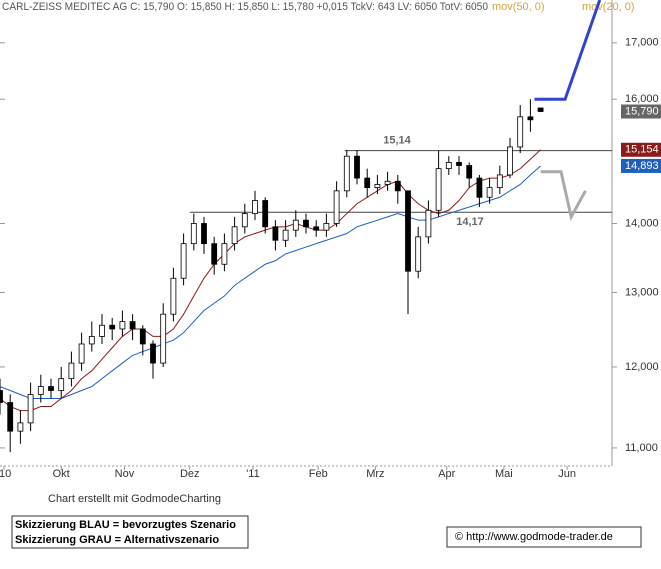 The height and width of the screenshot is (569, 661). Describe the element at coordinates (470, 222) in the screenshot. I see `level-label: 14,17` at that location.